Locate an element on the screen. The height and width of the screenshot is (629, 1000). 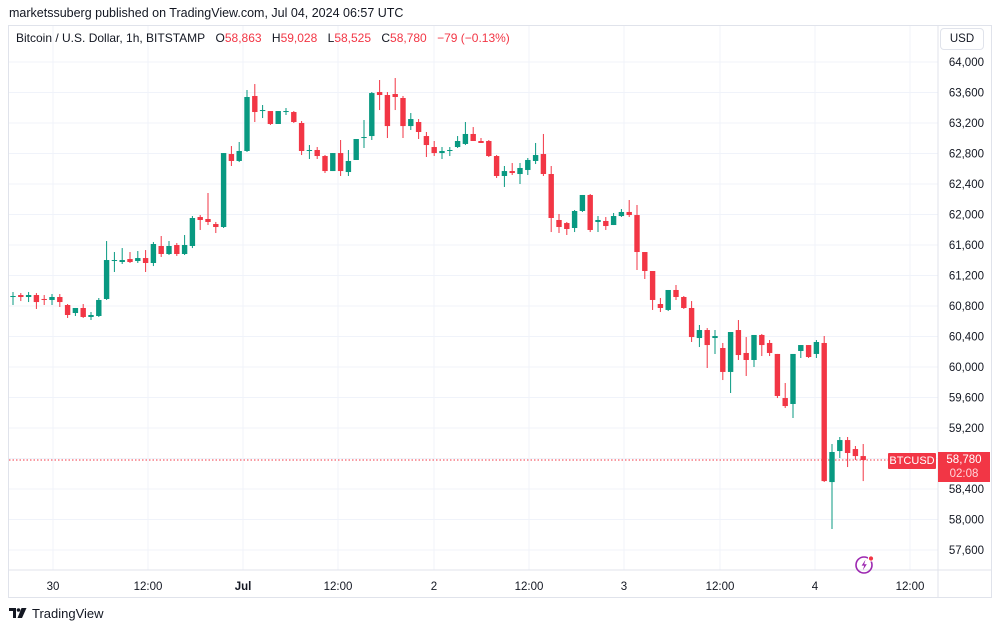
symbol-price-label: BTCUSD is located at coordinates (912, 461).